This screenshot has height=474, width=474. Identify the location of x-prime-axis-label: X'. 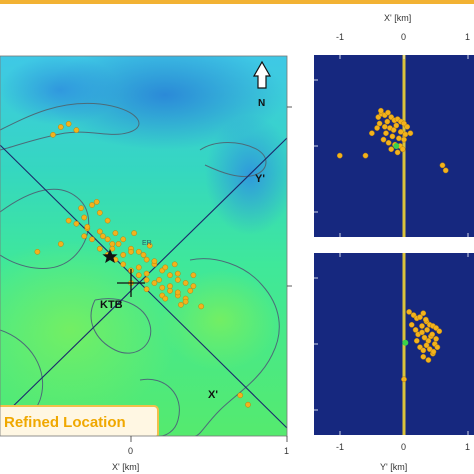
(213, 395).